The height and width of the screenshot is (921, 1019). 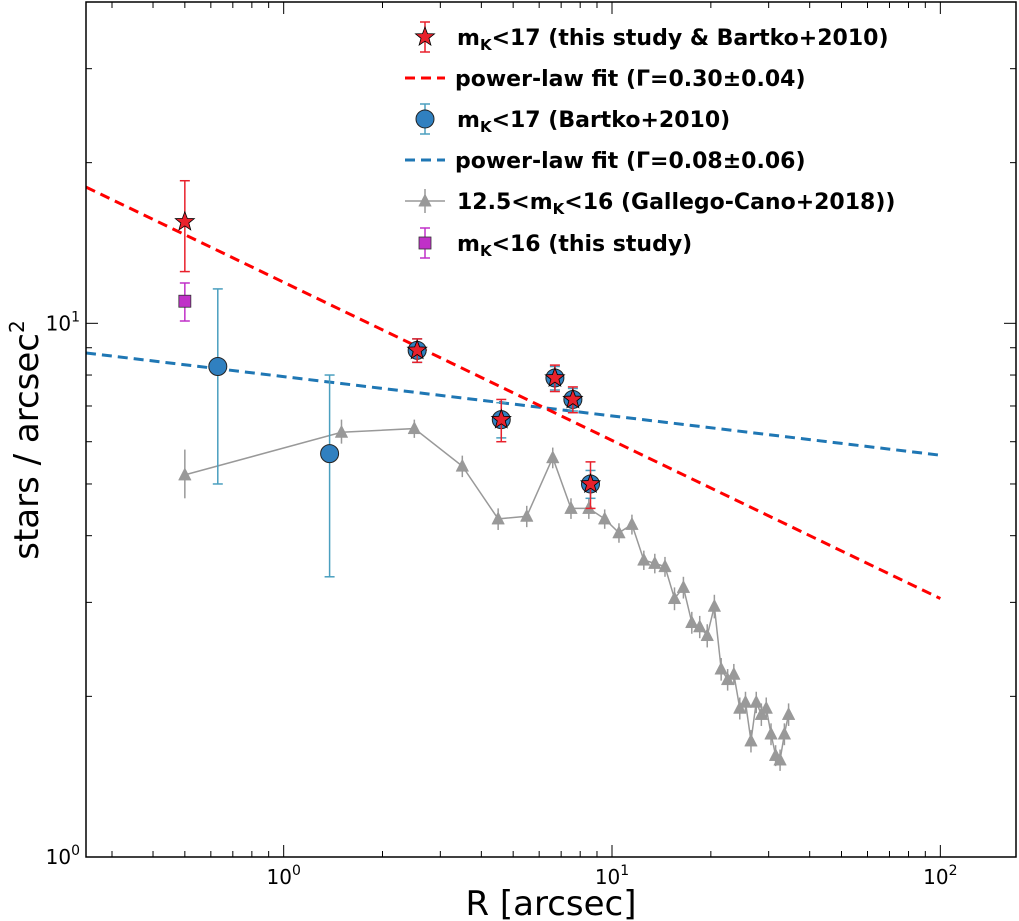 I want to click on x-tick-label-0: 10⁰, so click(x=283, y=876).